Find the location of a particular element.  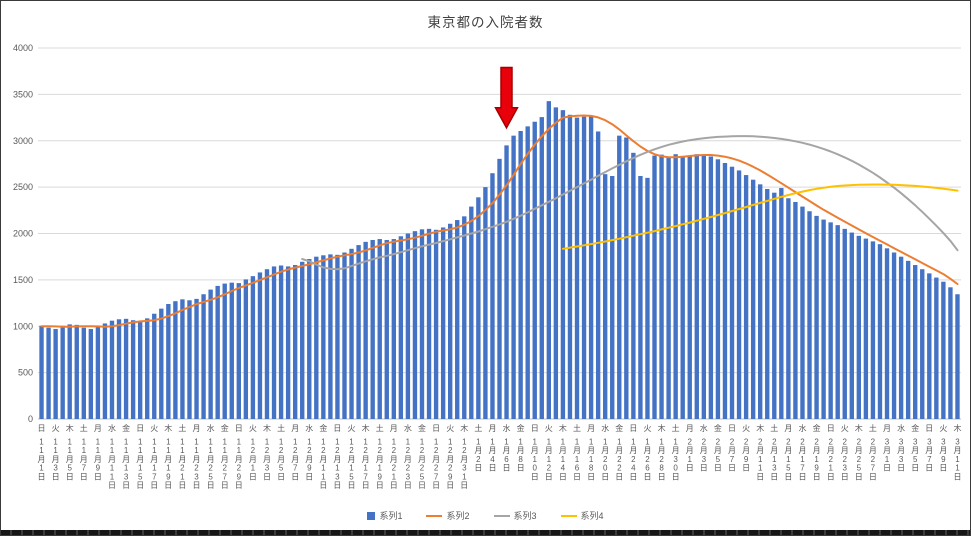

svg-text: 9 is located at coordinates (168, 476).